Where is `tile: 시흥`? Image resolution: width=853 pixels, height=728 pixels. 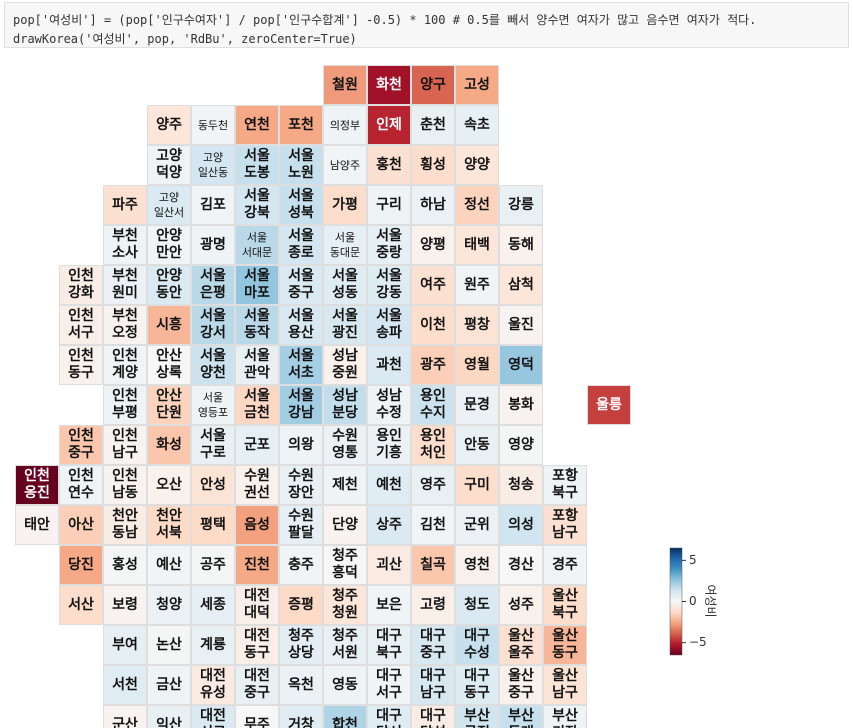 tile: 시흥 is located at coordinates (169, 325).